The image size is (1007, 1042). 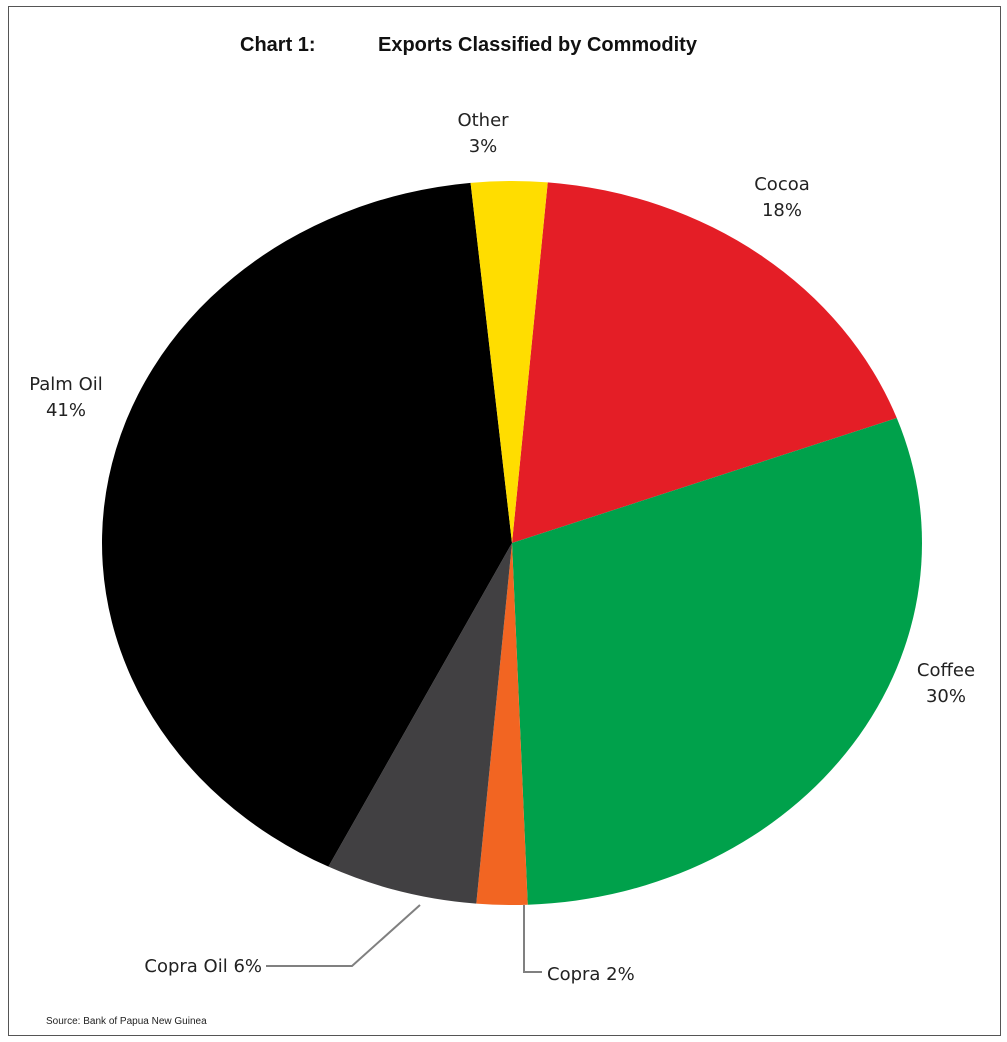 I want to click on chart-title-number: Chart 1:, so click(x=278, y=45).